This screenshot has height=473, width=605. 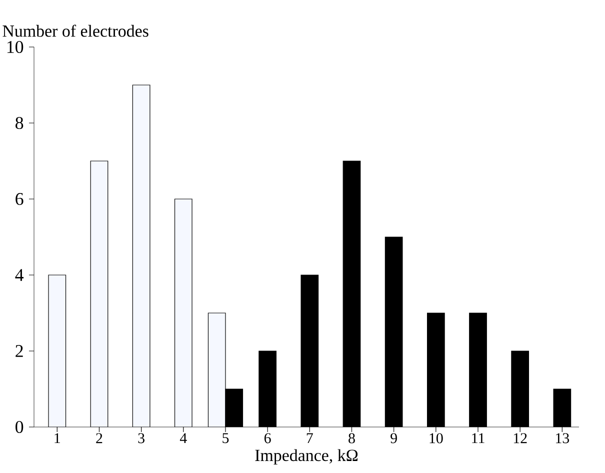 I want to click on x-tick-label: 13, so click(x=563, y=438).